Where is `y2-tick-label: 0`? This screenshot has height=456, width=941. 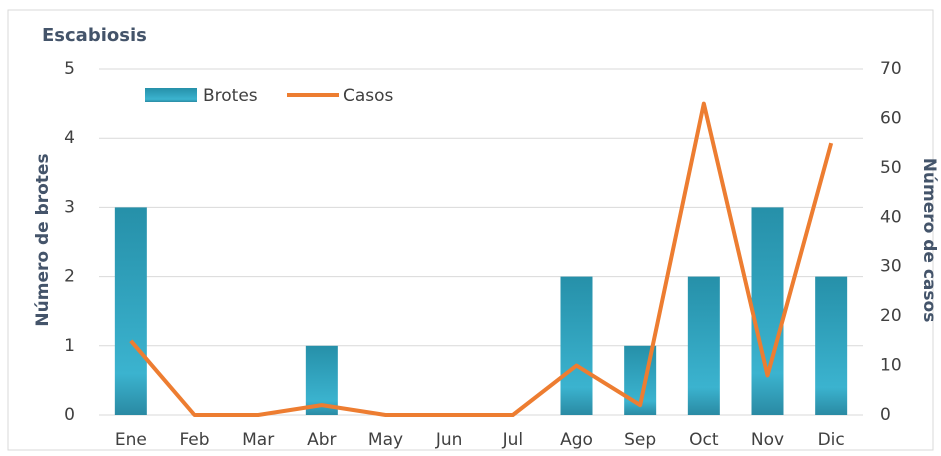 y2-tick-label: 0 is located at coordinates (885, 415).